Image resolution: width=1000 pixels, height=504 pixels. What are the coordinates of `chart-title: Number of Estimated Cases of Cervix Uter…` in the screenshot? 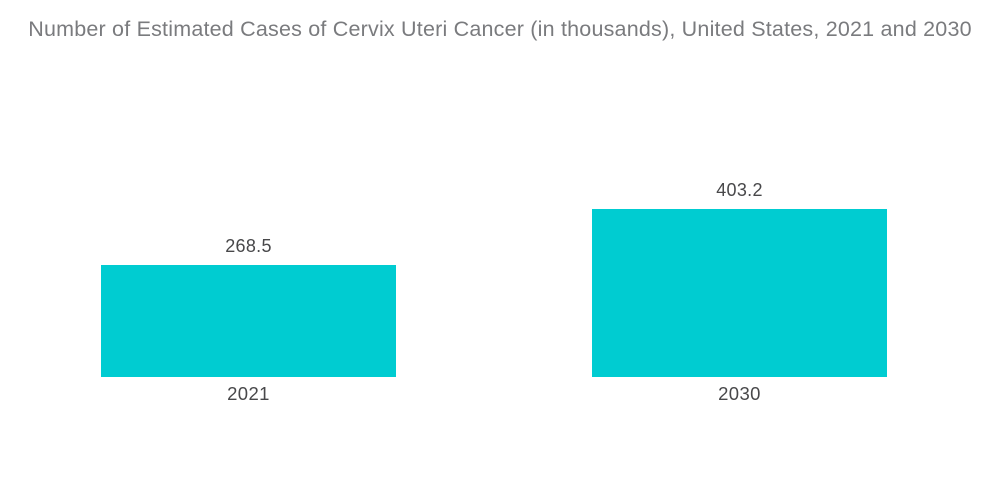 It's located at (500, 29).